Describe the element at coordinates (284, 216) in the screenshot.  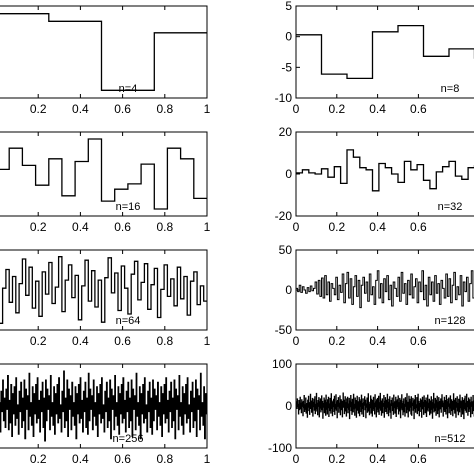
I see `y-tick-label: -20` at that location.